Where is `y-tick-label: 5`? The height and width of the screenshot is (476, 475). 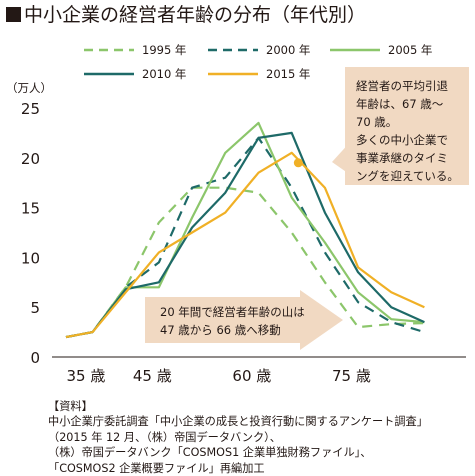 y-tick-label: 5 is located at coordinates (35, 308).